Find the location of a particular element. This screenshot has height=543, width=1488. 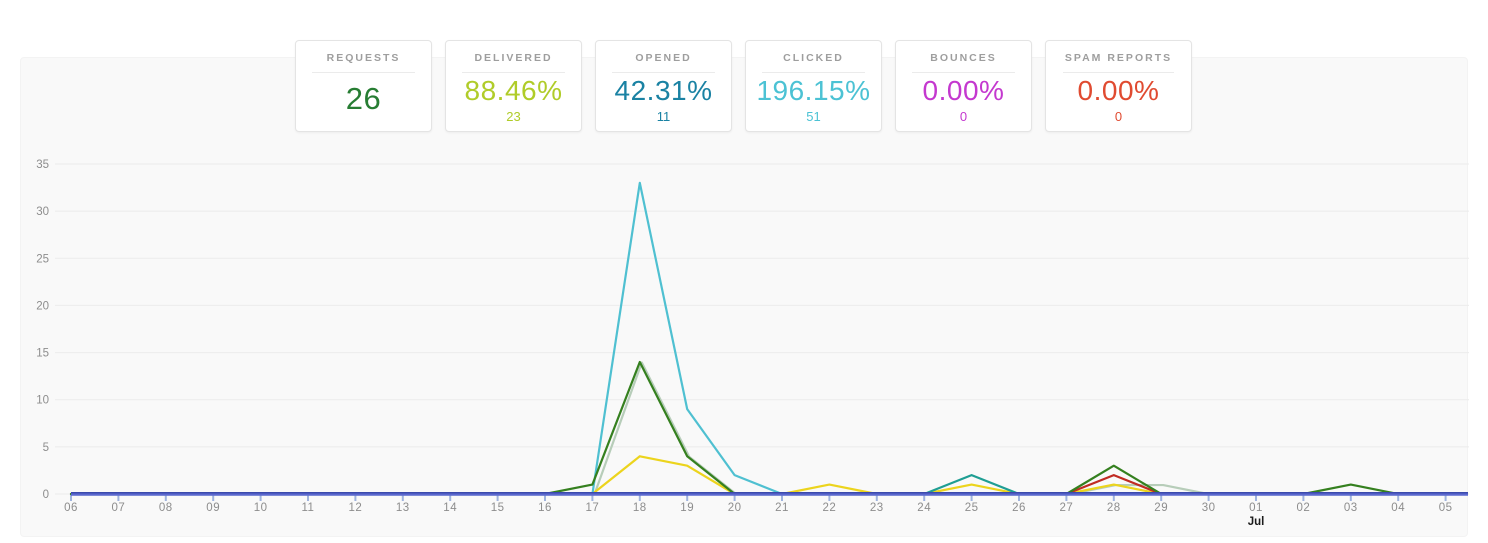

stat-card-subvalue: 11 is located at coordinates (663, 116).